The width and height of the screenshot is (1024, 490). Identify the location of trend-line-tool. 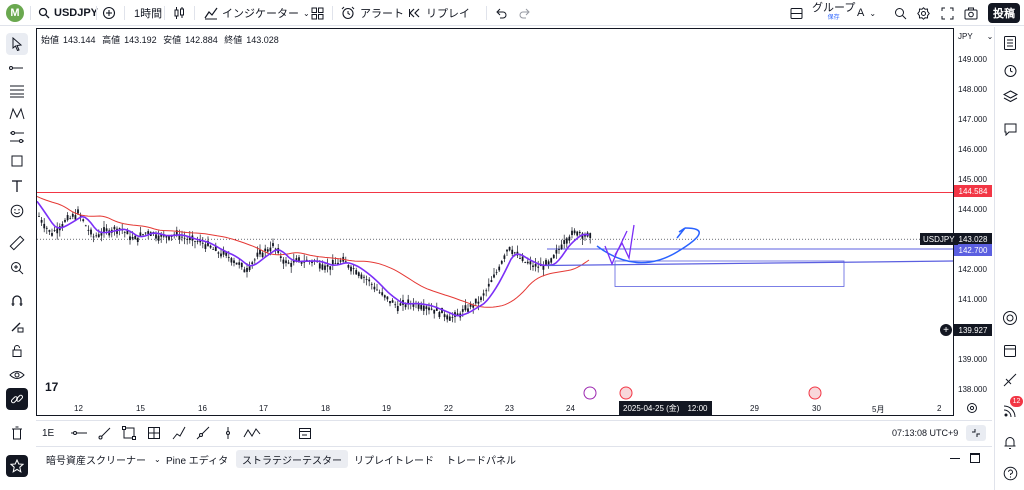
(105, 433).